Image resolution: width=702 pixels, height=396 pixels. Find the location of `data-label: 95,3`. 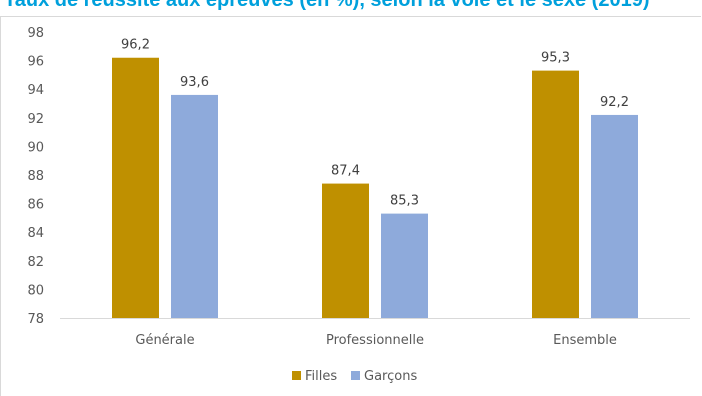

data-label: 95,3 is located at coordinates (555, 58).